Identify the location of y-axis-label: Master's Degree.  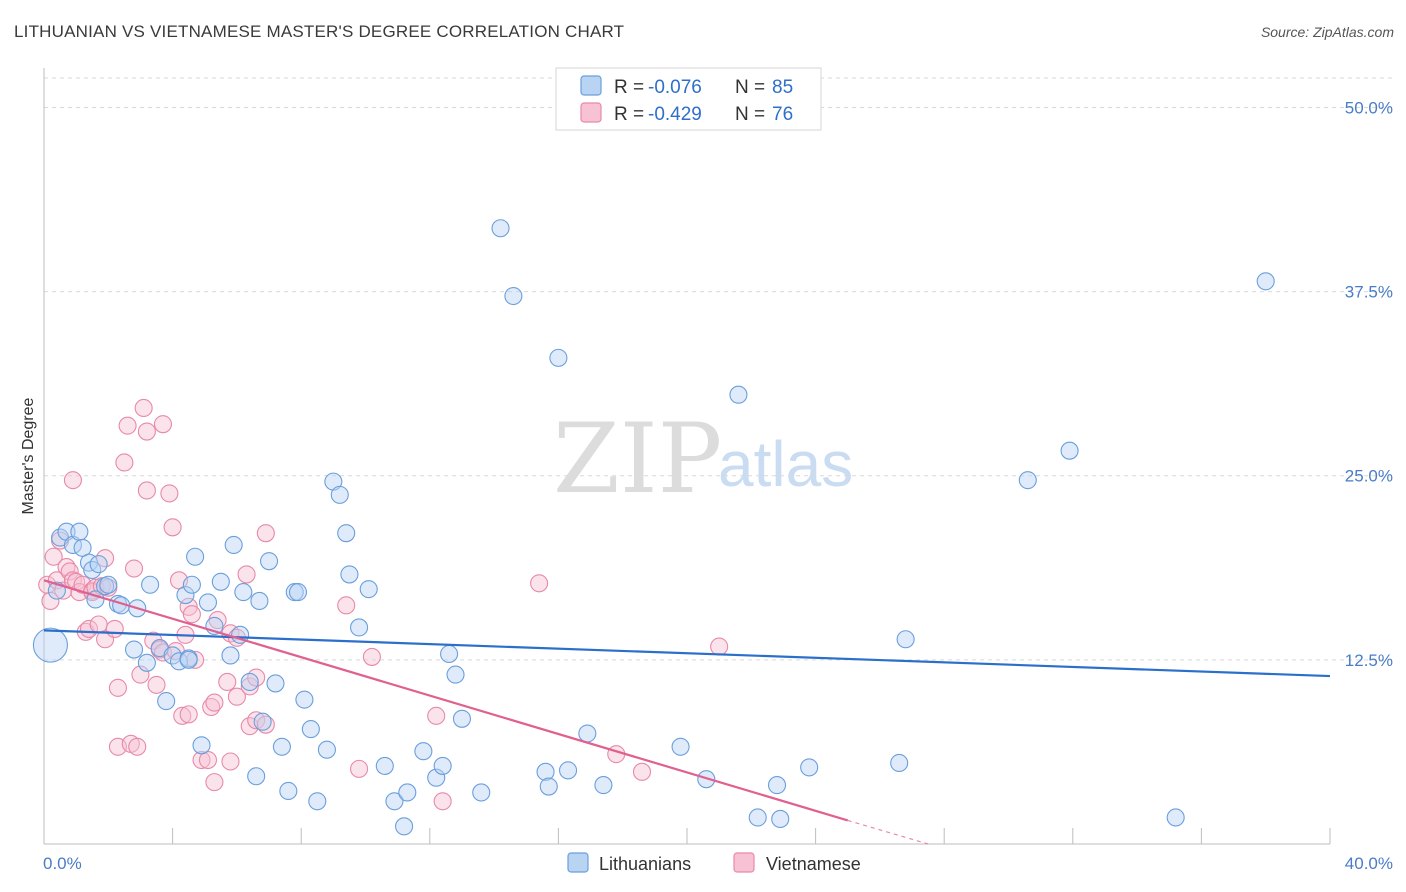
(28, 455).